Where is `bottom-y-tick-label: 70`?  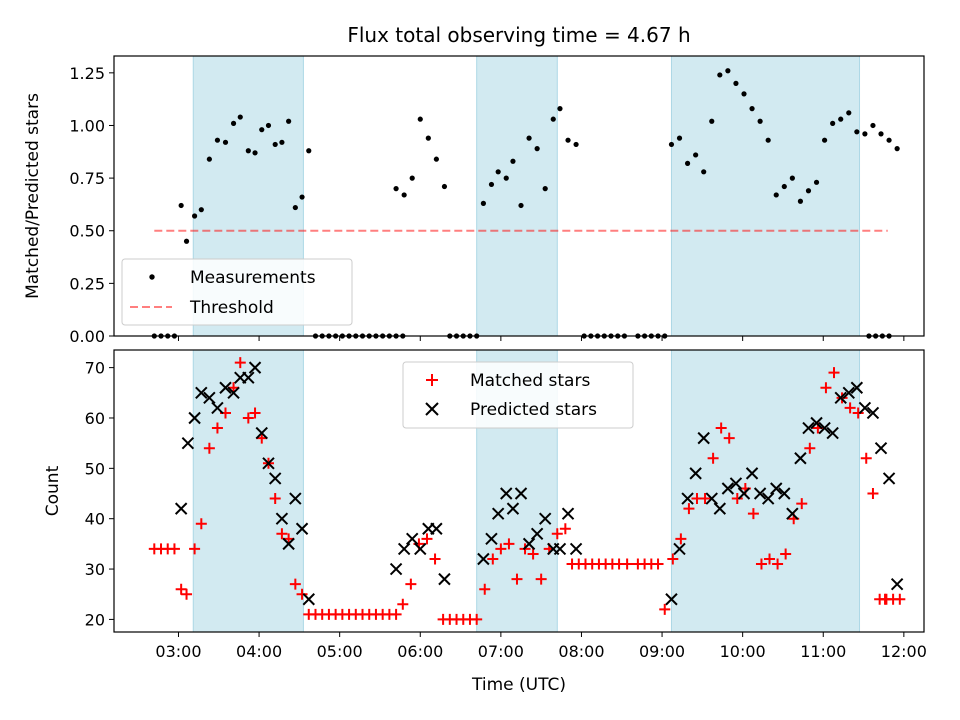 bottom-y-tick-label: 70 is located at coordinates (95, 368).